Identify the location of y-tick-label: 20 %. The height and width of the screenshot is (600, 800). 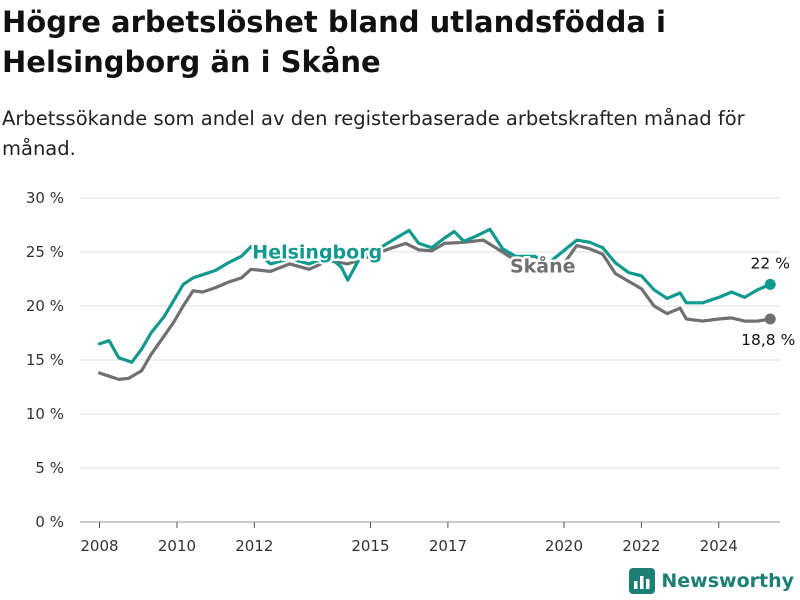
(45, 306).